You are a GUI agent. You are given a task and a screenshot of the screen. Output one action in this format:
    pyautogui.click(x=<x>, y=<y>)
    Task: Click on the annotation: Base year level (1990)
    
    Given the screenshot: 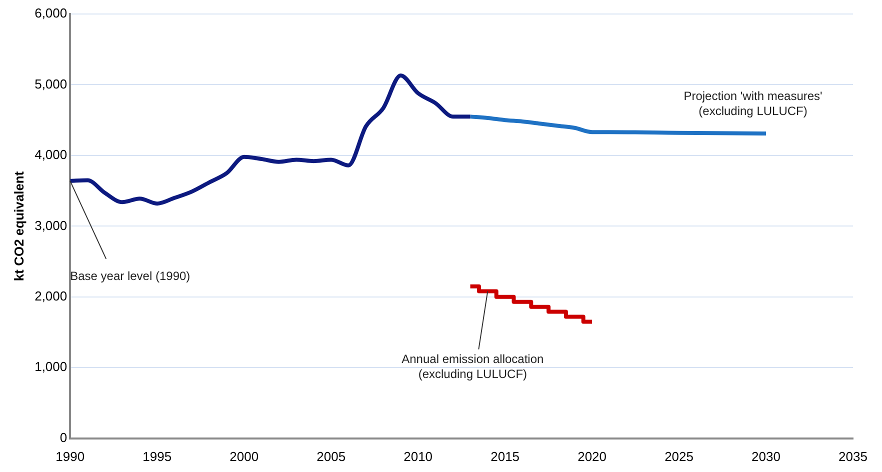 What is the action you would take?
    pyautogui.click(x=130, y=276)
    